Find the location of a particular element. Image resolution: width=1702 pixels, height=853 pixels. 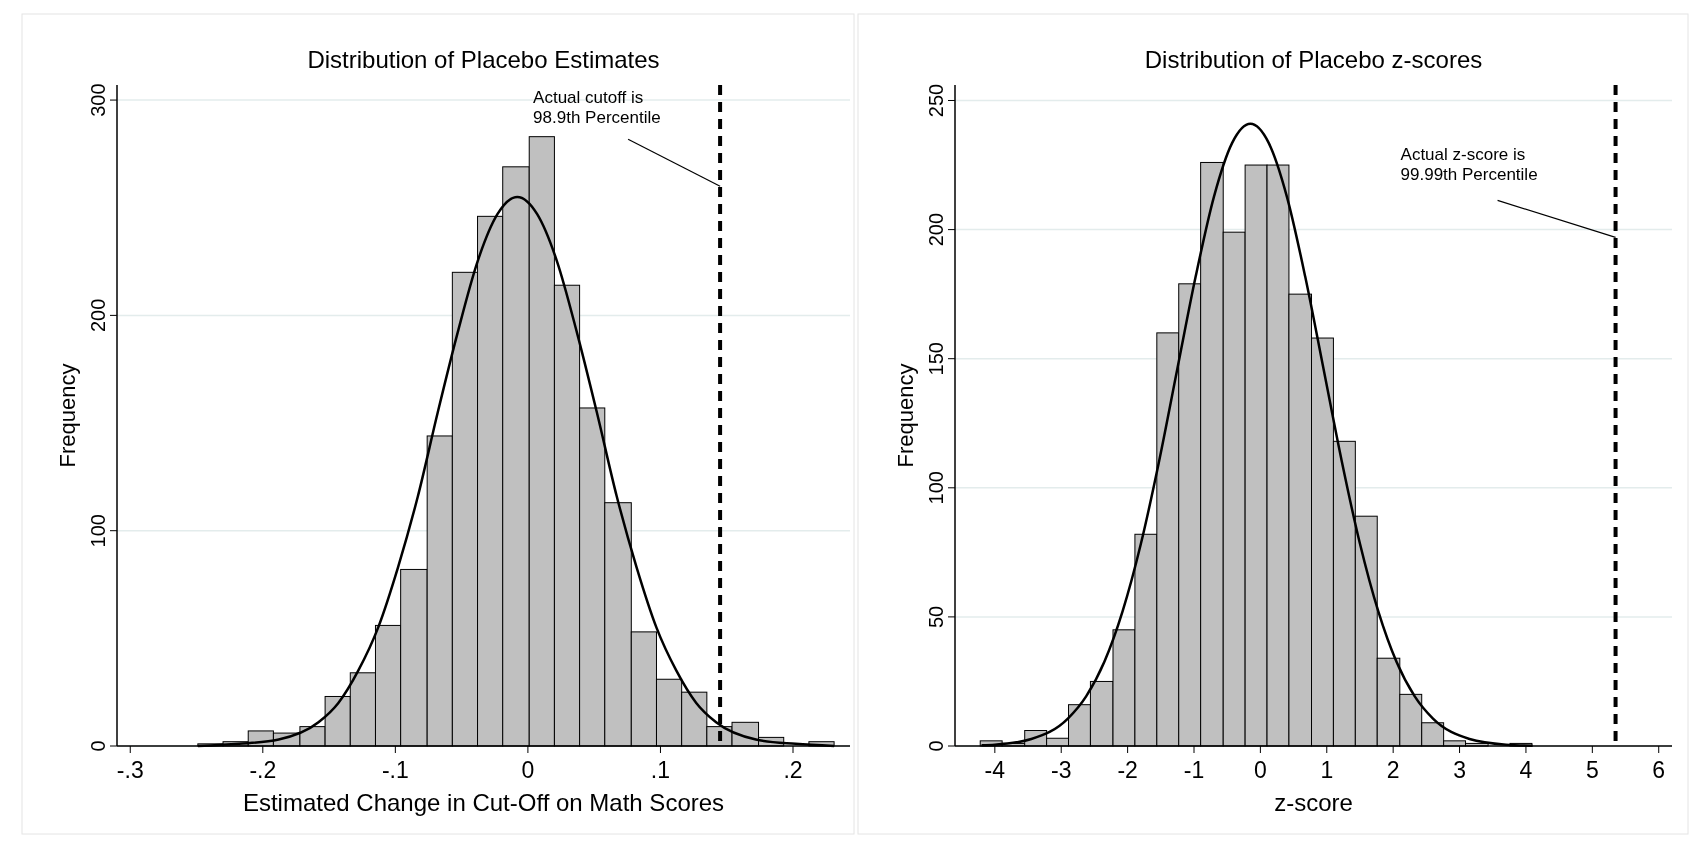

chart-title: Distribution of Placebo Estimates is located at coordinates (483, 59).